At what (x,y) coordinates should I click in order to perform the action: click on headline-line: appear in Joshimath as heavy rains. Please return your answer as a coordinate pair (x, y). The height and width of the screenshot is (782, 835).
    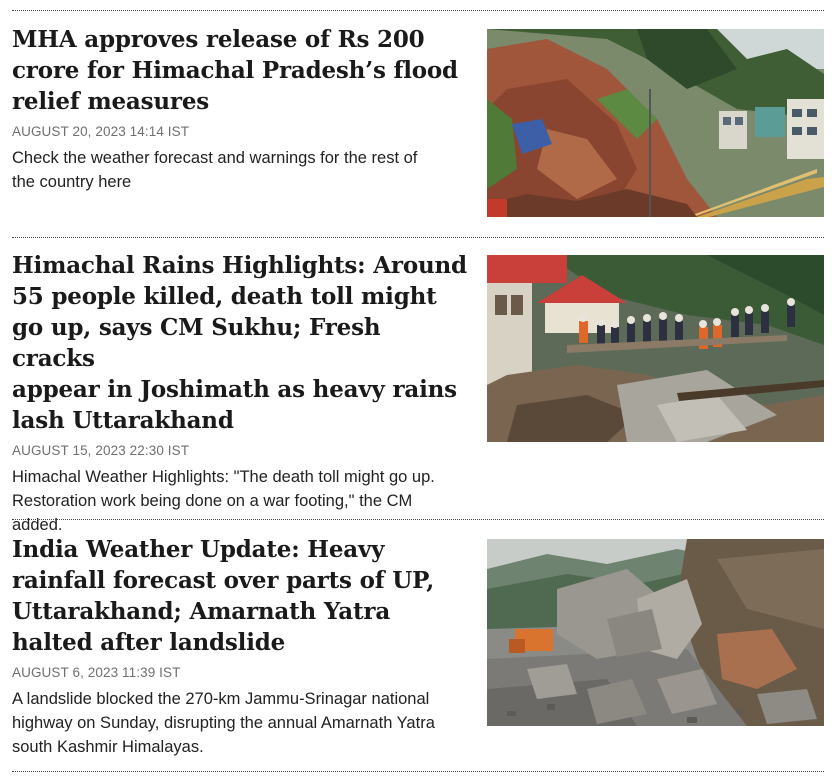
    Looking at the image, I should click on (234, 389).